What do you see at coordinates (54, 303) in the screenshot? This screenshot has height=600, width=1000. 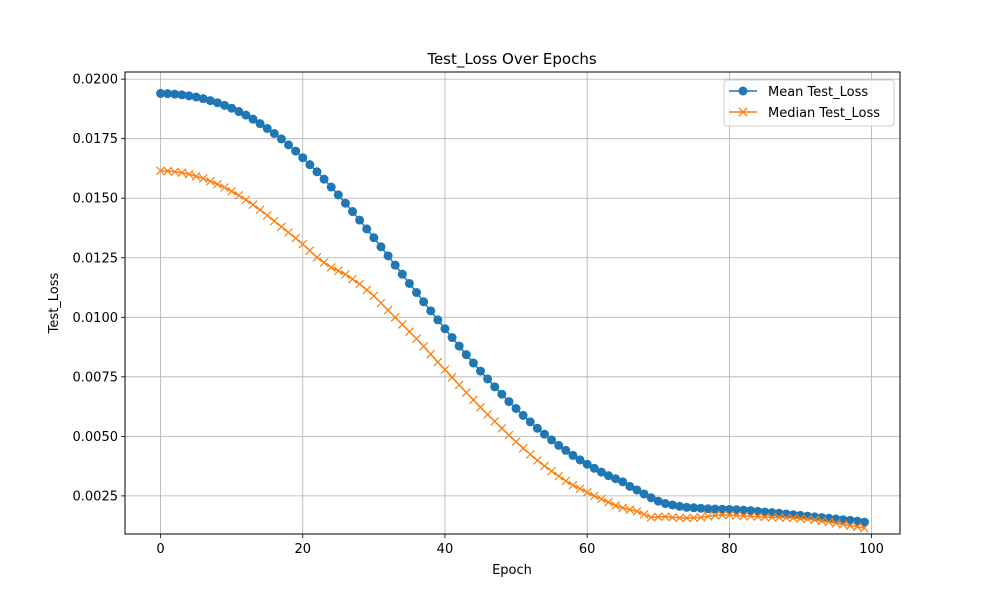 I see `y-axis-label: Test_Loss` at bounding box center [54, 303].